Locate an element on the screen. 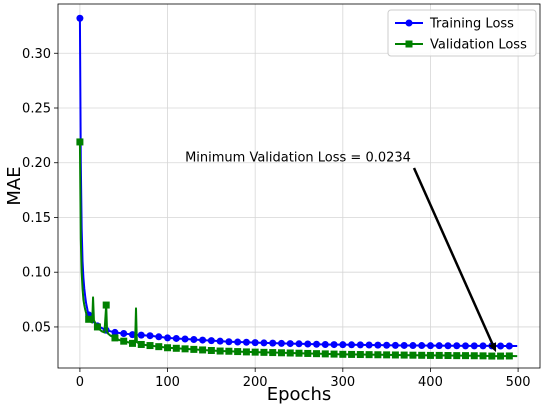 Image resolution: width=550 pixels, height=408 pixels. y-tick-label: 0.30 is located at coordinates (36, 54).